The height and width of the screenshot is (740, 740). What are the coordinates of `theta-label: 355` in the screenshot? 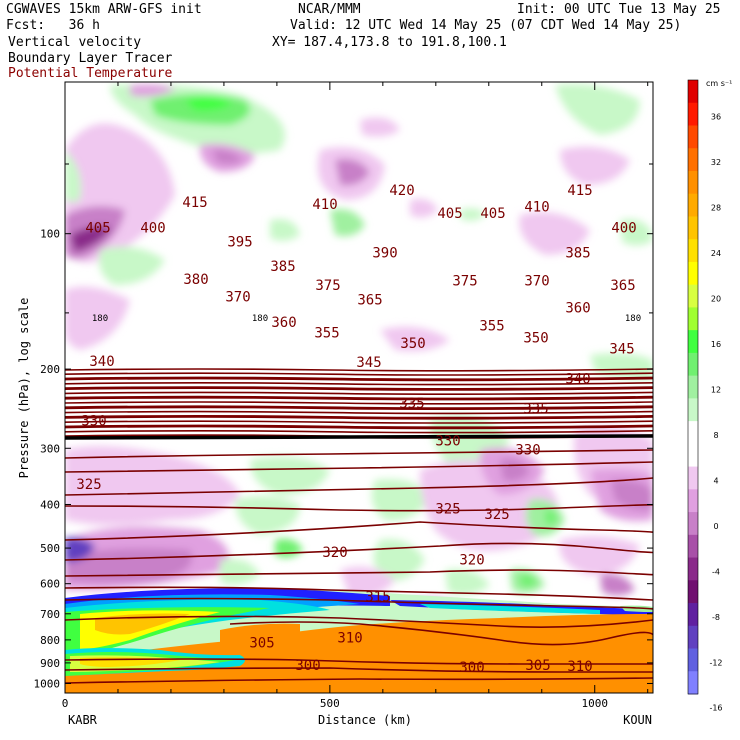 It's located at (326, 334).